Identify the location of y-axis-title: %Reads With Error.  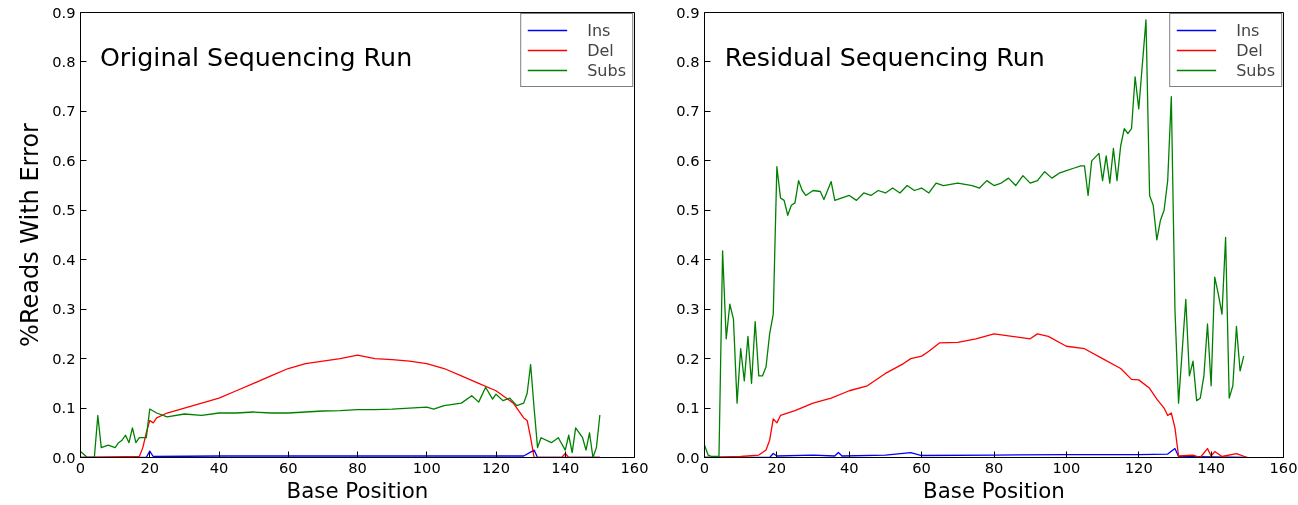
(30, 234).